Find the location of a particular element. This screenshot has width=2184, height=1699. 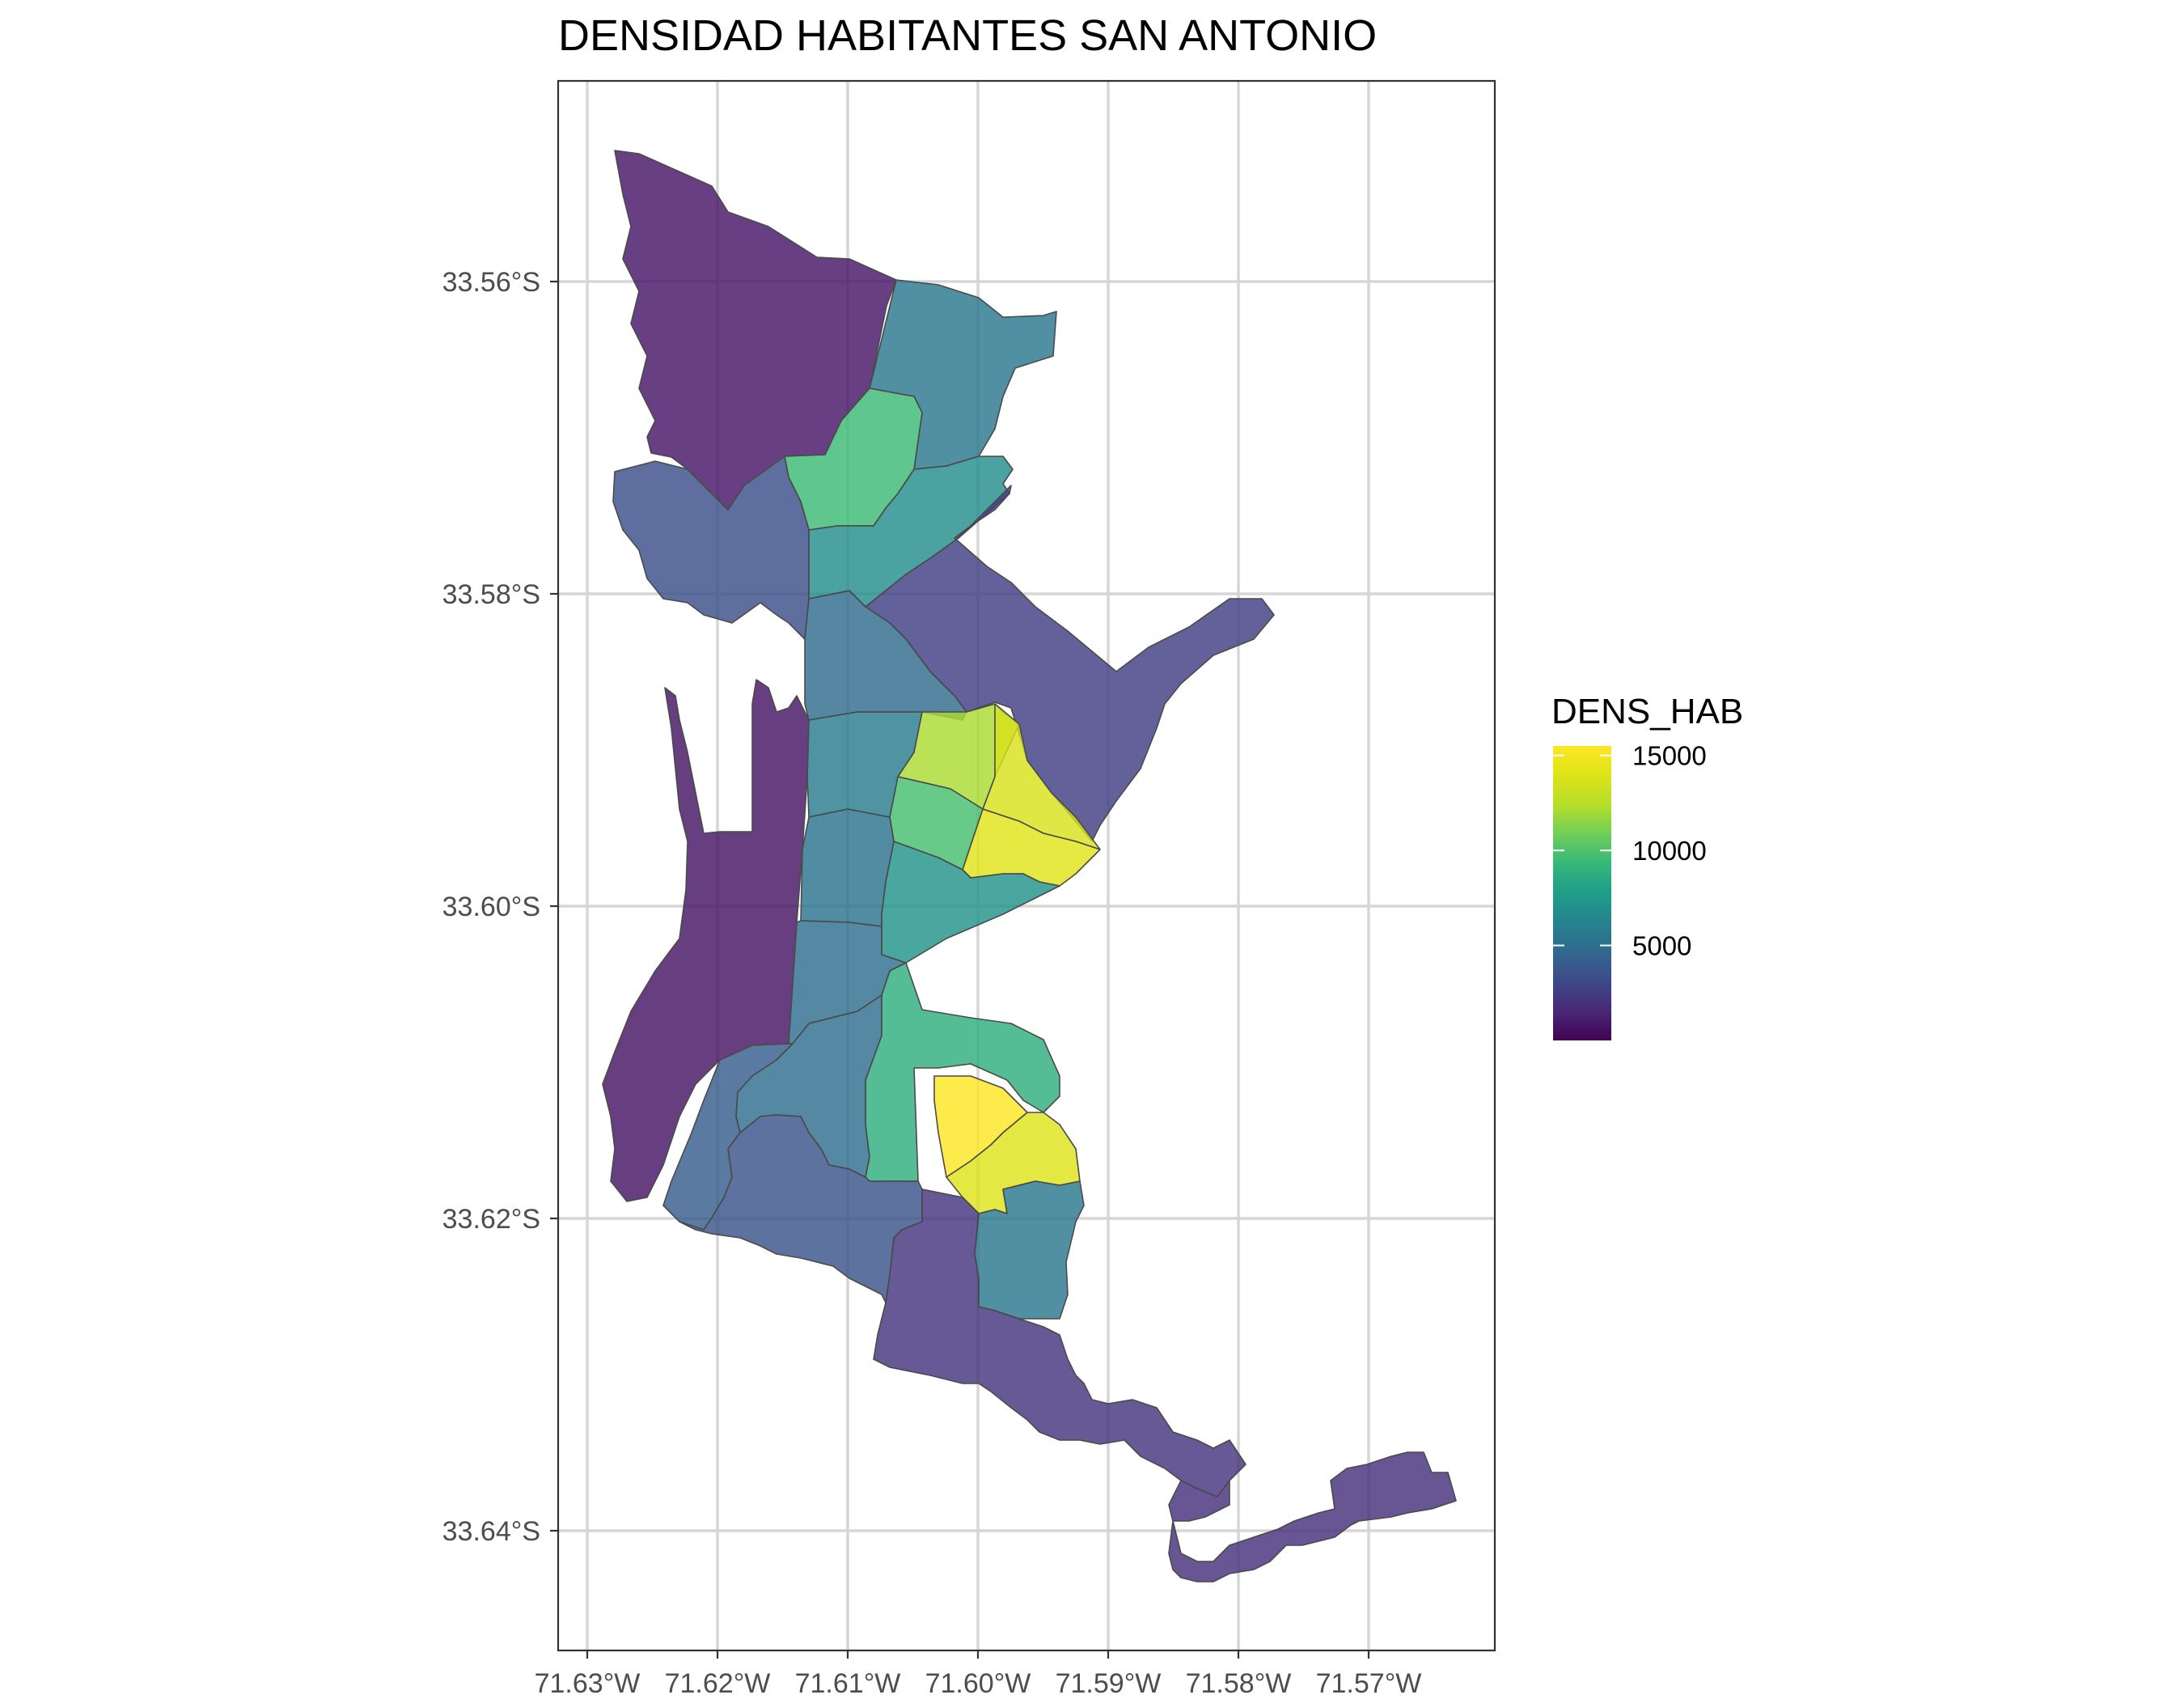

y-tick-label: 33.62°S is located at coordinates (491, 1219).